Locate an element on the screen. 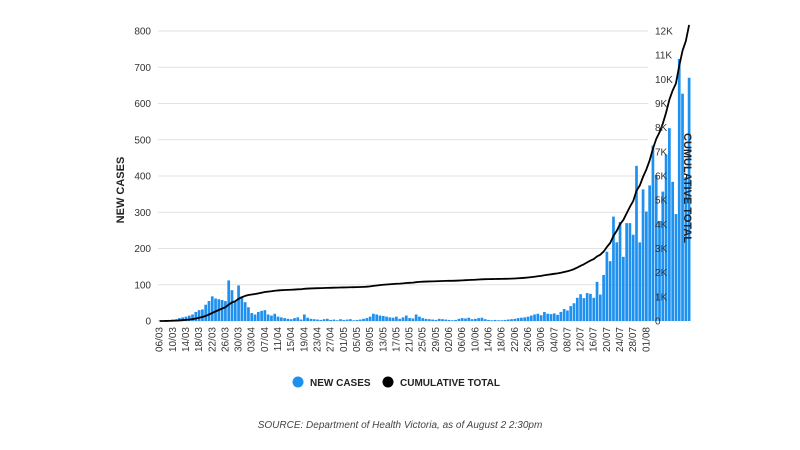 This screenshot has height=450, width=800. y2-tick-label: 12K is located at coordinates (664, 32).